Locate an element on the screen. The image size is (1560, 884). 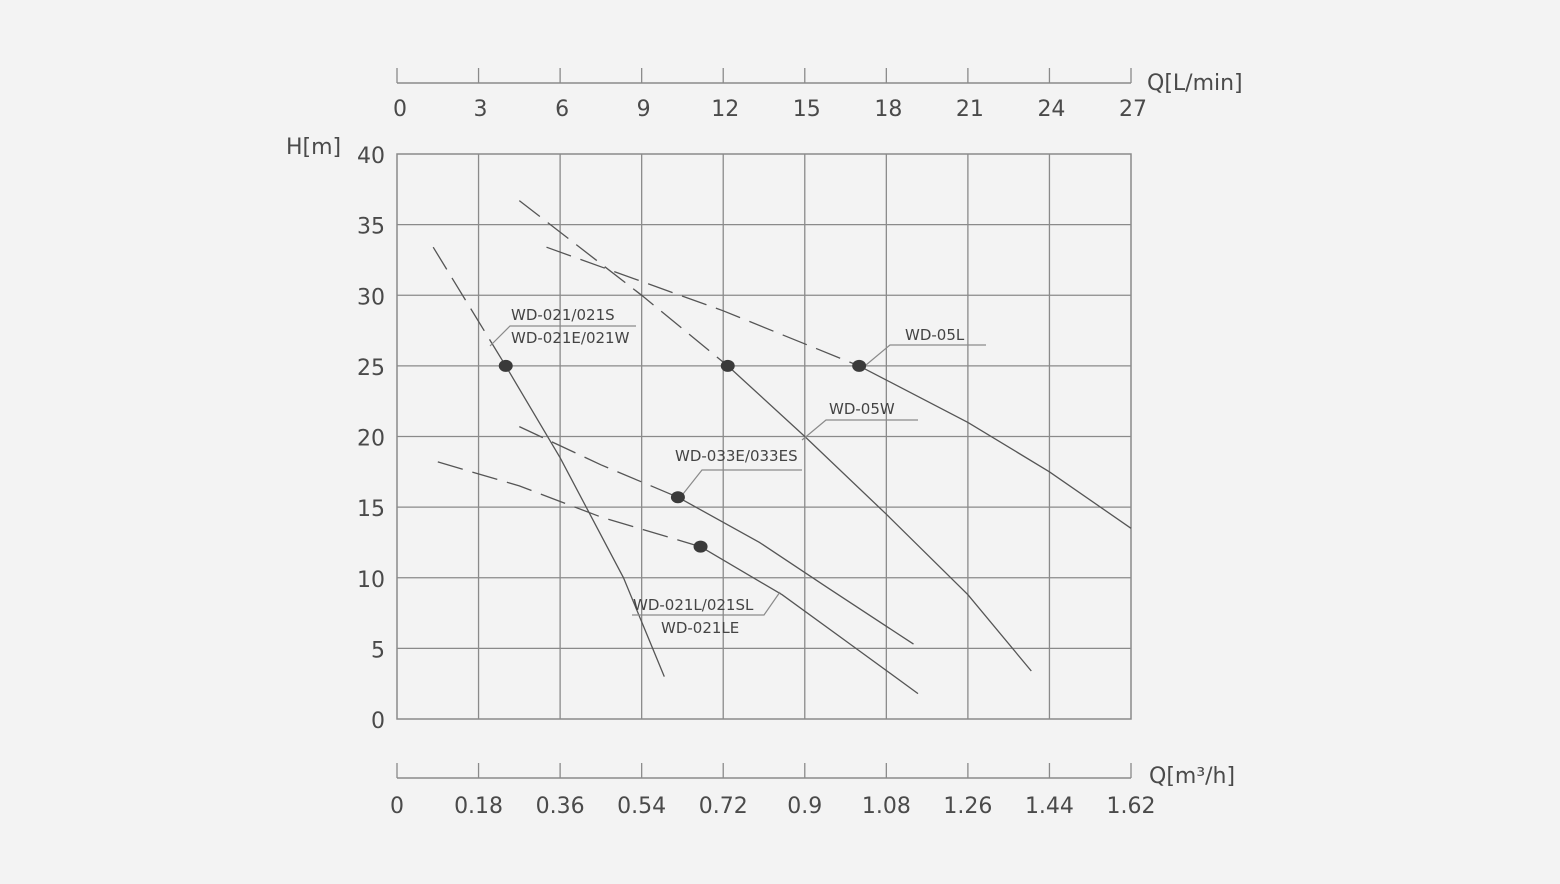
y-tick-label: 40 is located at coordinates (371, 156).